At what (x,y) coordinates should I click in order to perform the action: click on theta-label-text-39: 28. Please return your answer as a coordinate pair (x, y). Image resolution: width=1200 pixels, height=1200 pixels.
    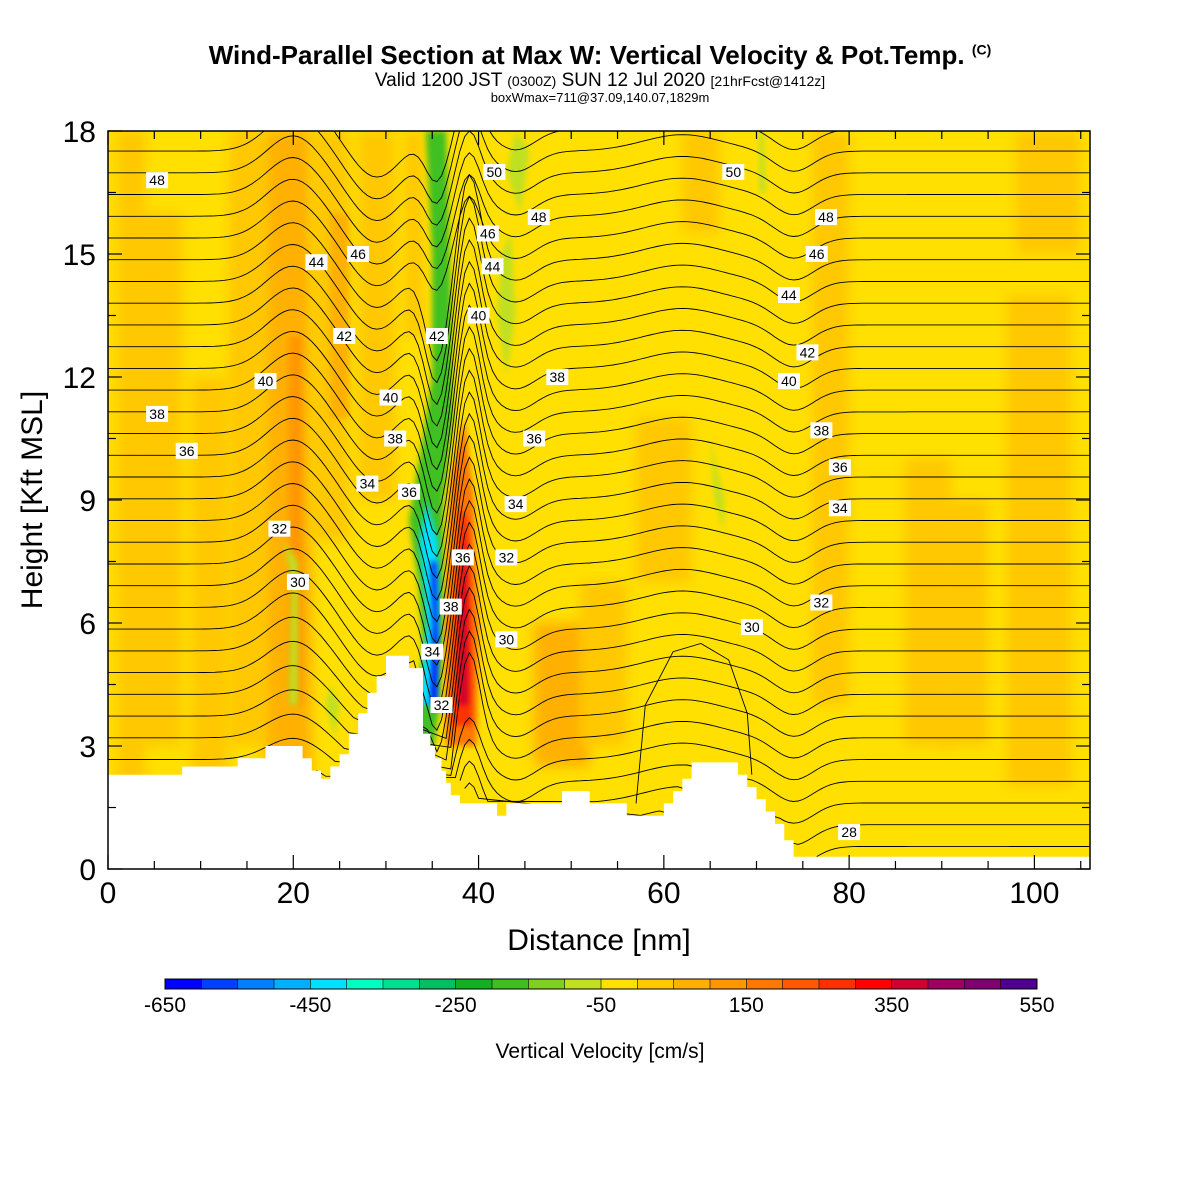
    Looking at the image, I should click on (849, 832).